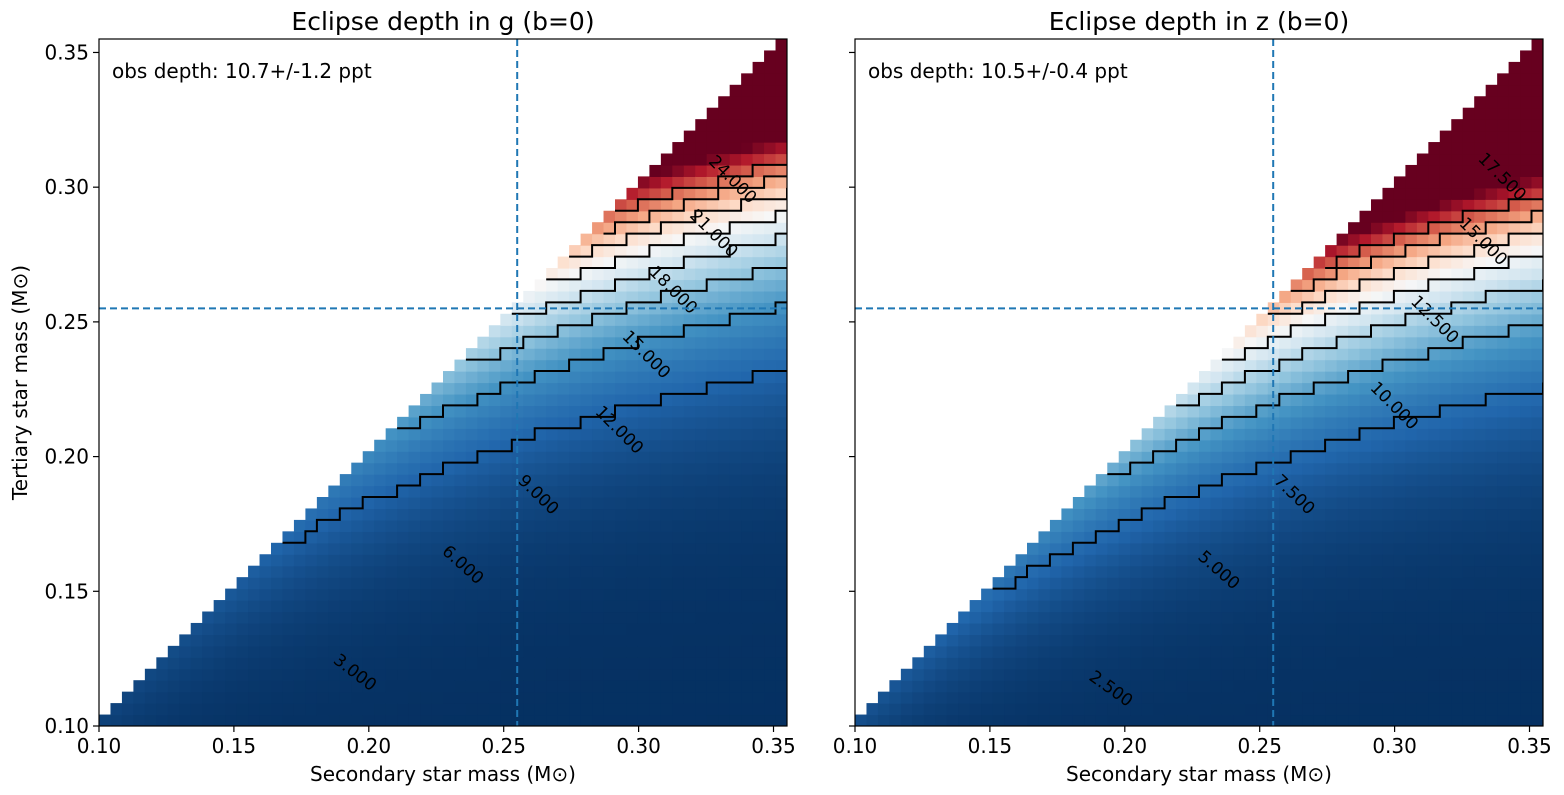 This screenshot has height=795, width=1564. What do you see at coordinates (649, 273) in the screenshot?
I see `contour-line` at bounding box center [649, 273].